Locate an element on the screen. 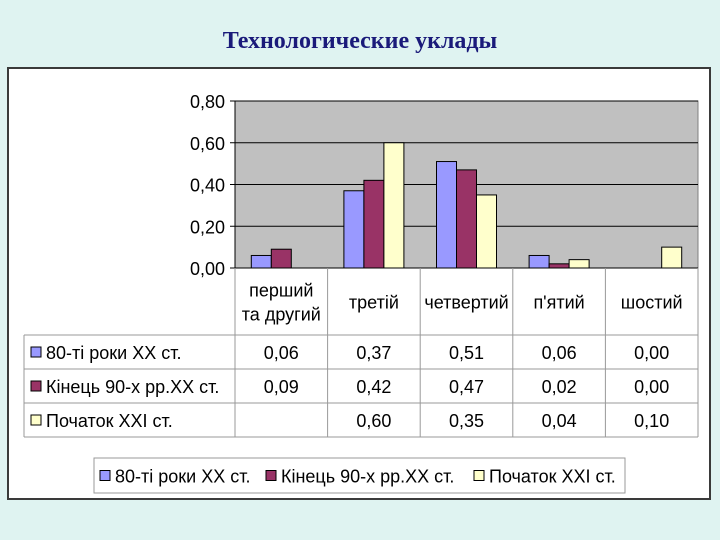  y-tick-label: 0,60 is located at coordinates (207, 144).